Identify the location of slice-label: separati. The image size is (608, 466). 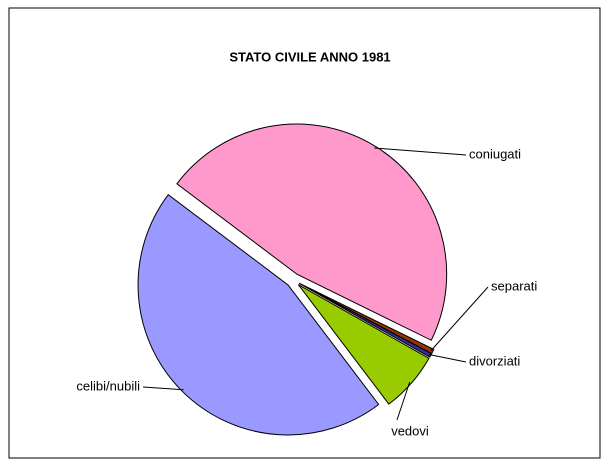
(514, 285).